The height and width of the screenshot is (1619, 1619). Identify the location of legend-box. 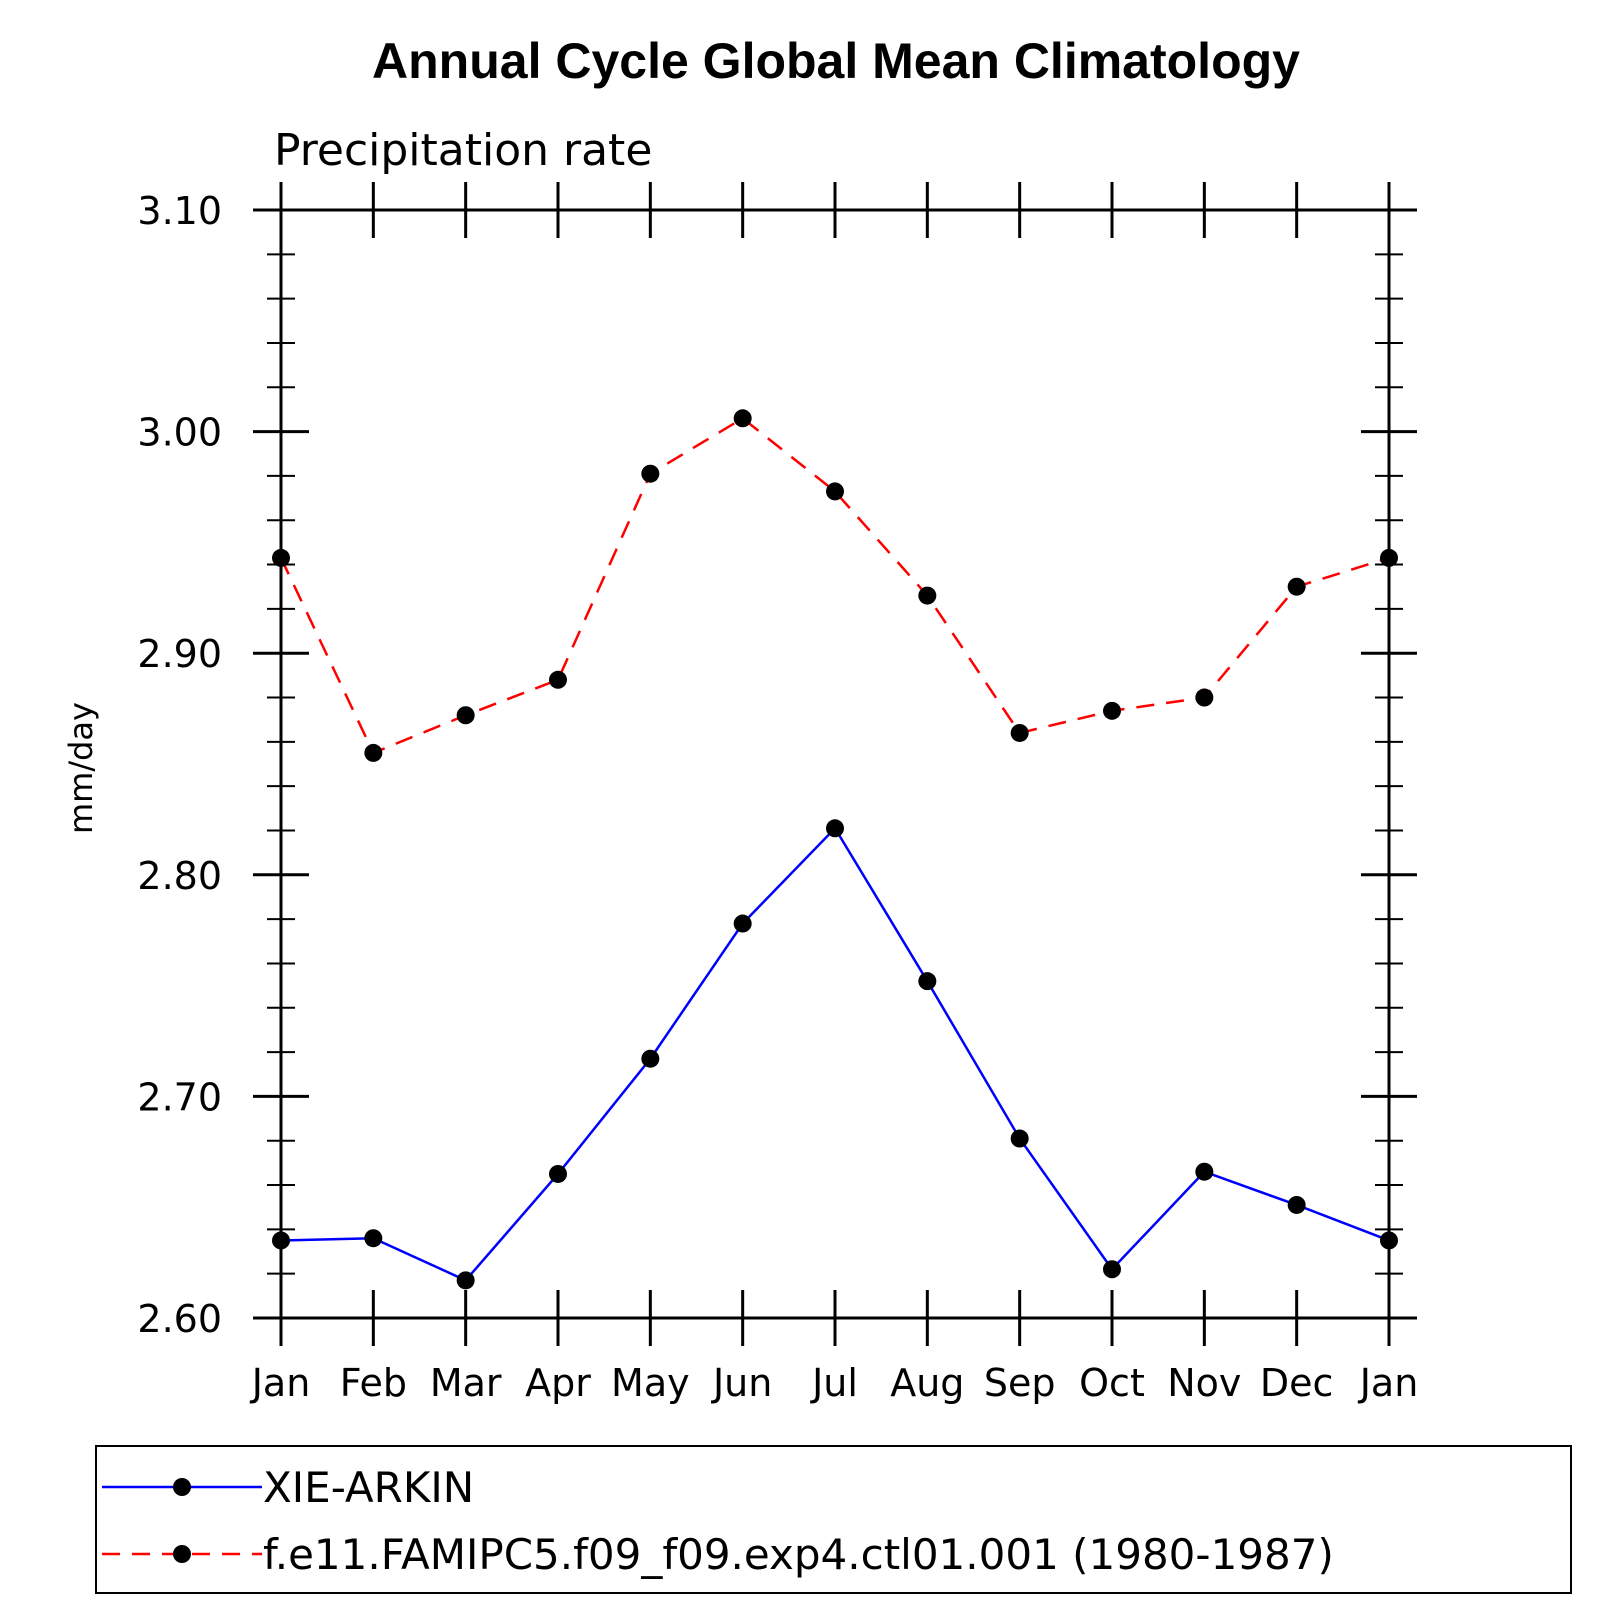
(833, 1519).